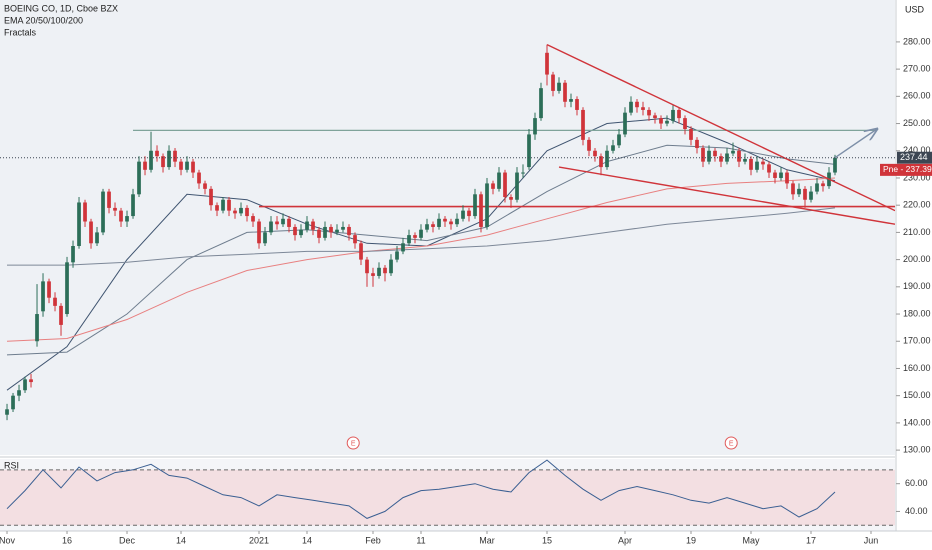  What do you see at coordinates (811, 540) in the screenshot?
I see `x-tick-label: 17` at bounding box center [811, 540].